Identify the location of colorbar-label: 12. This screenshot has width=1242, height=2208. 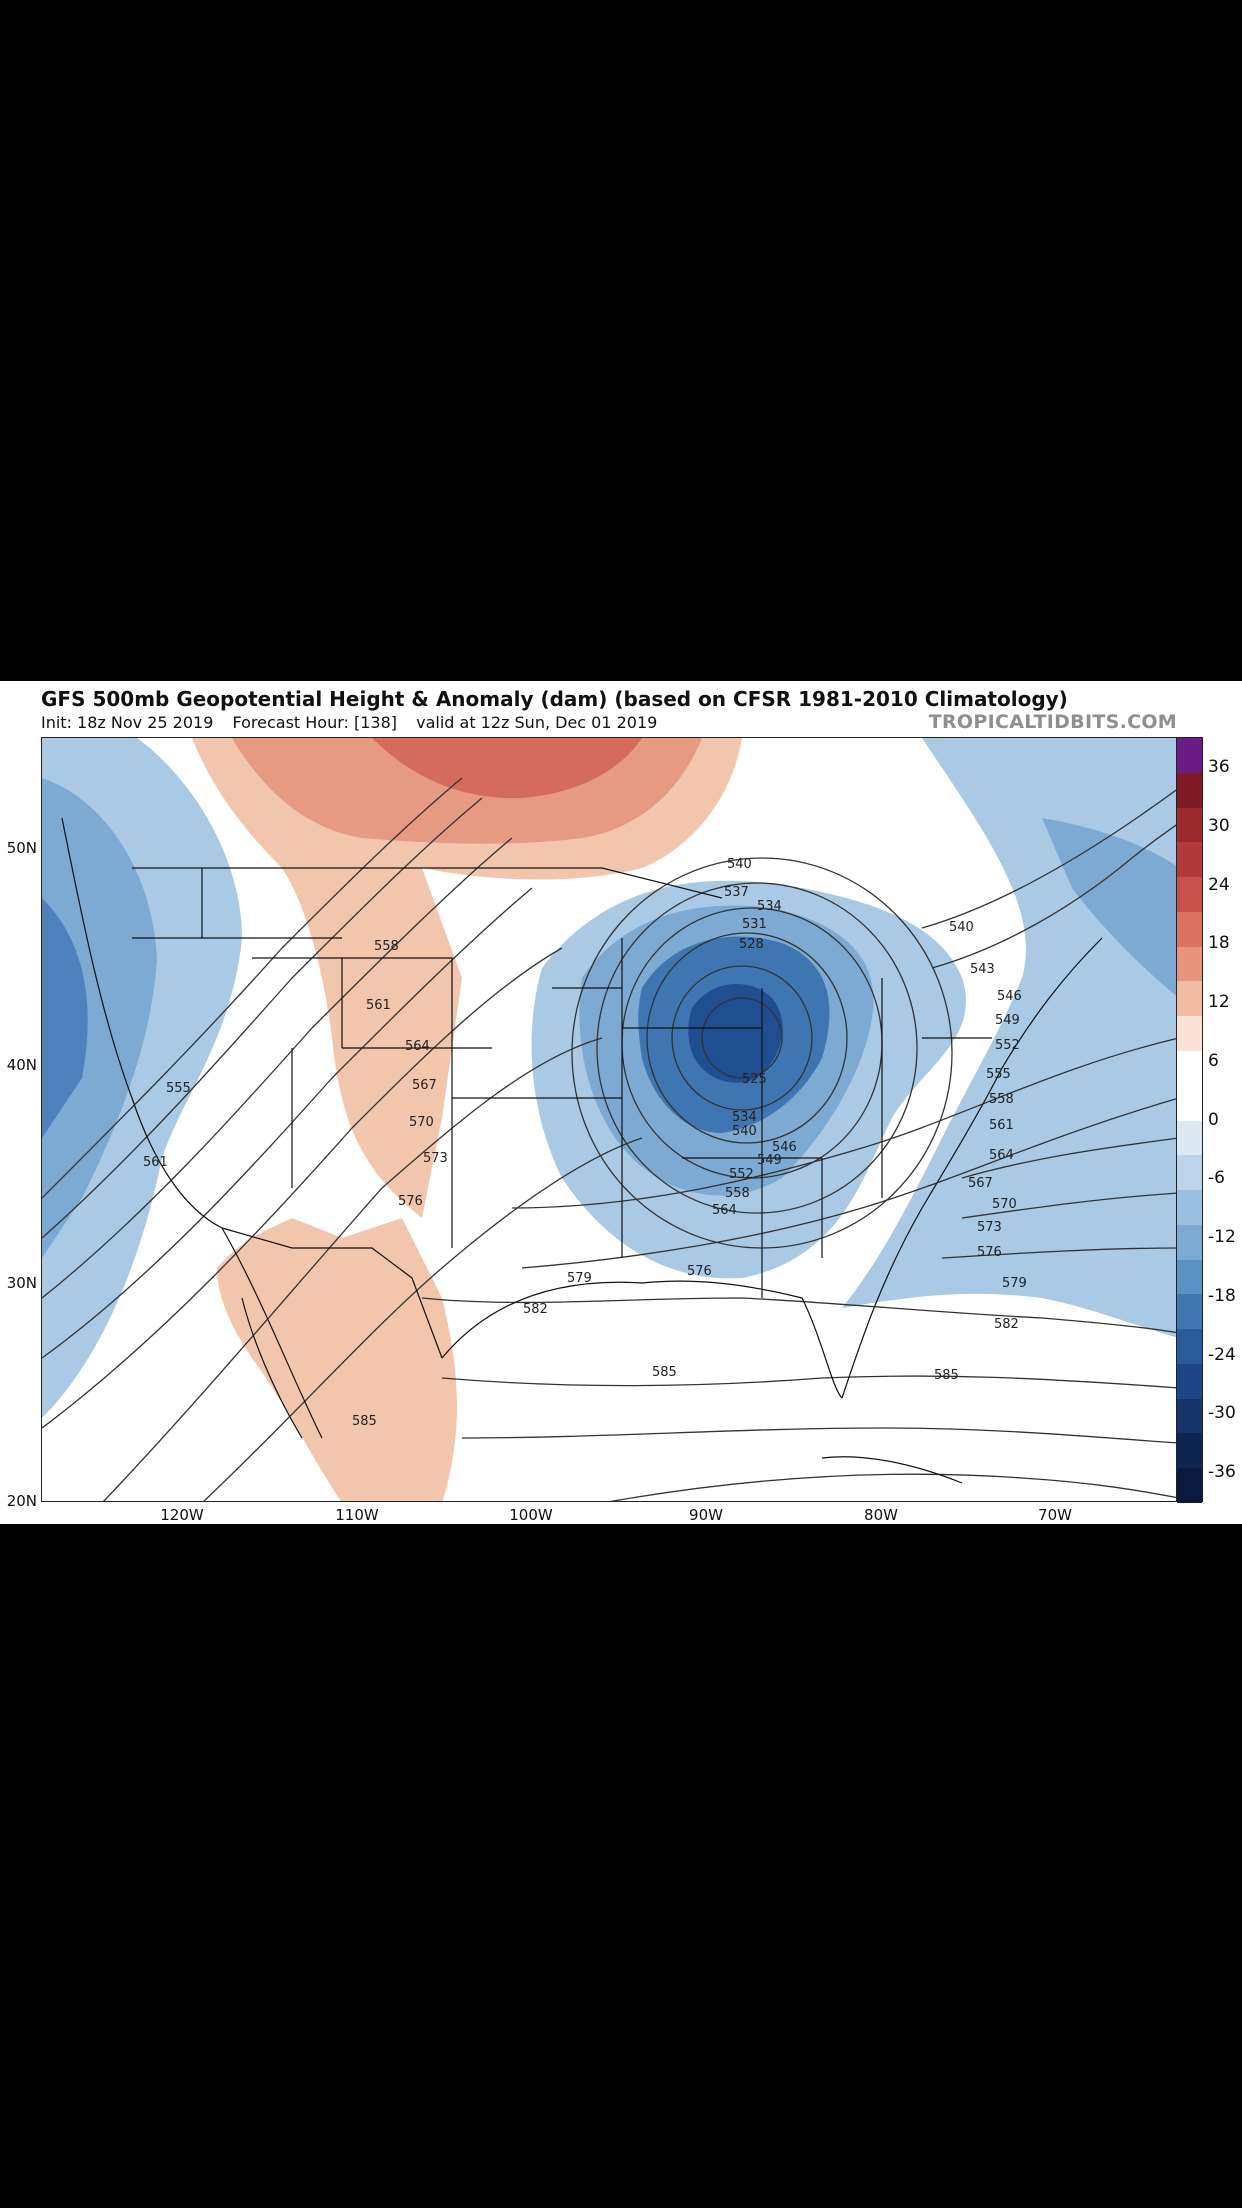
(1219, 1002).